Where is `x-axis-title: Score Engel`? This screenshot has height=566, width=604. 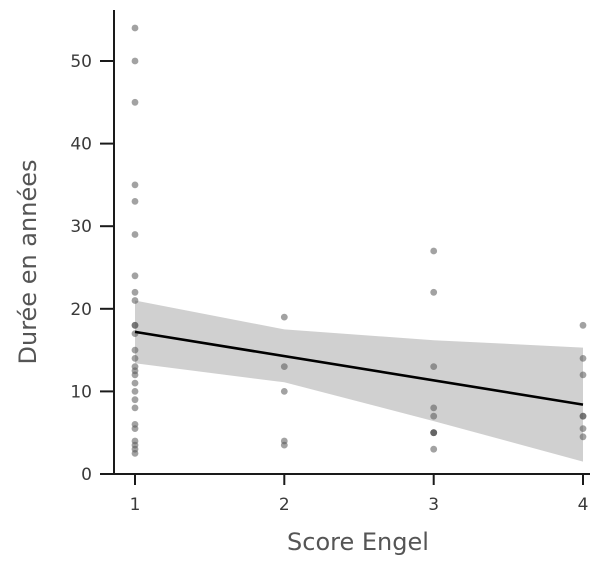
x-axis-title: Score Engel is located at coordinates (358, 542).